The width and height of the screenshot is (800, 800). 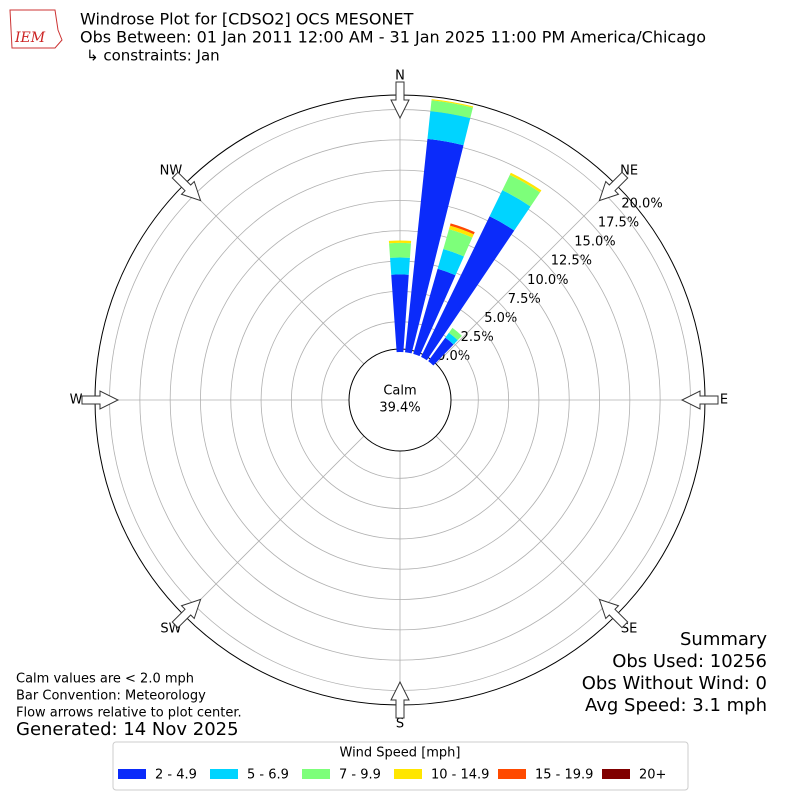 I want to click on legend-label: 7 - 9.9, so click(x=360, y=775).